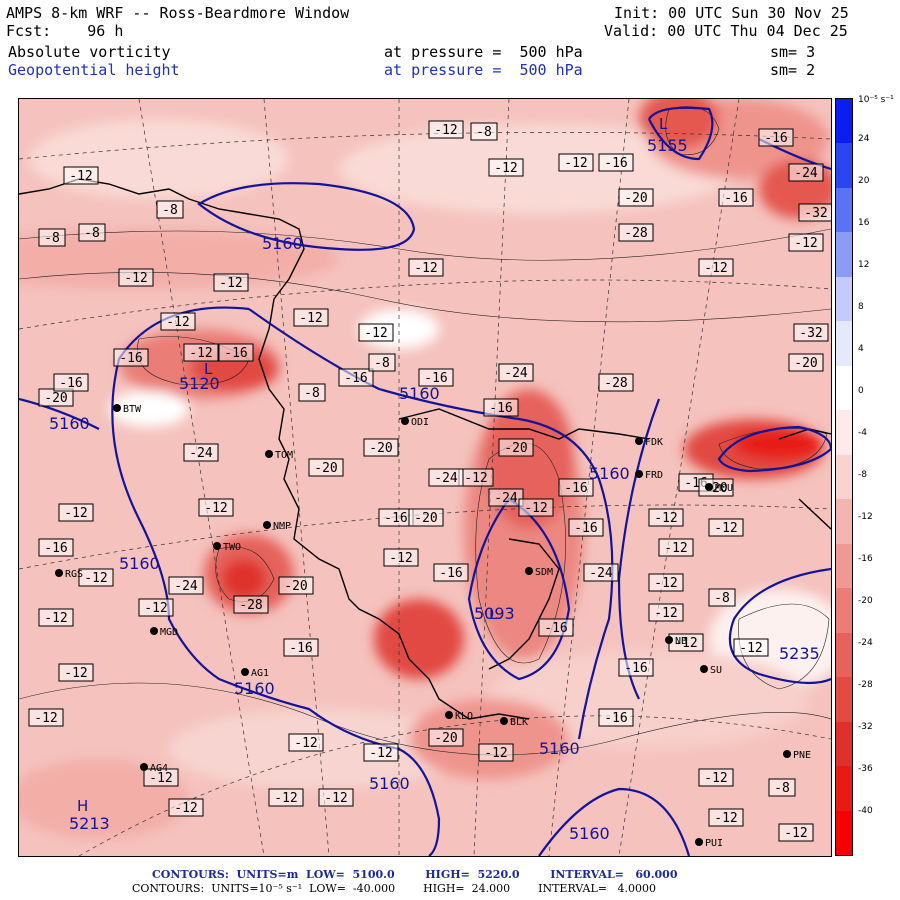 The height and width of the screenshot is (900, 900). What do you see at coordinates (208, 369) in the screenshot?
I see `pressure-center-label: L` at bounding box center [208, 369].